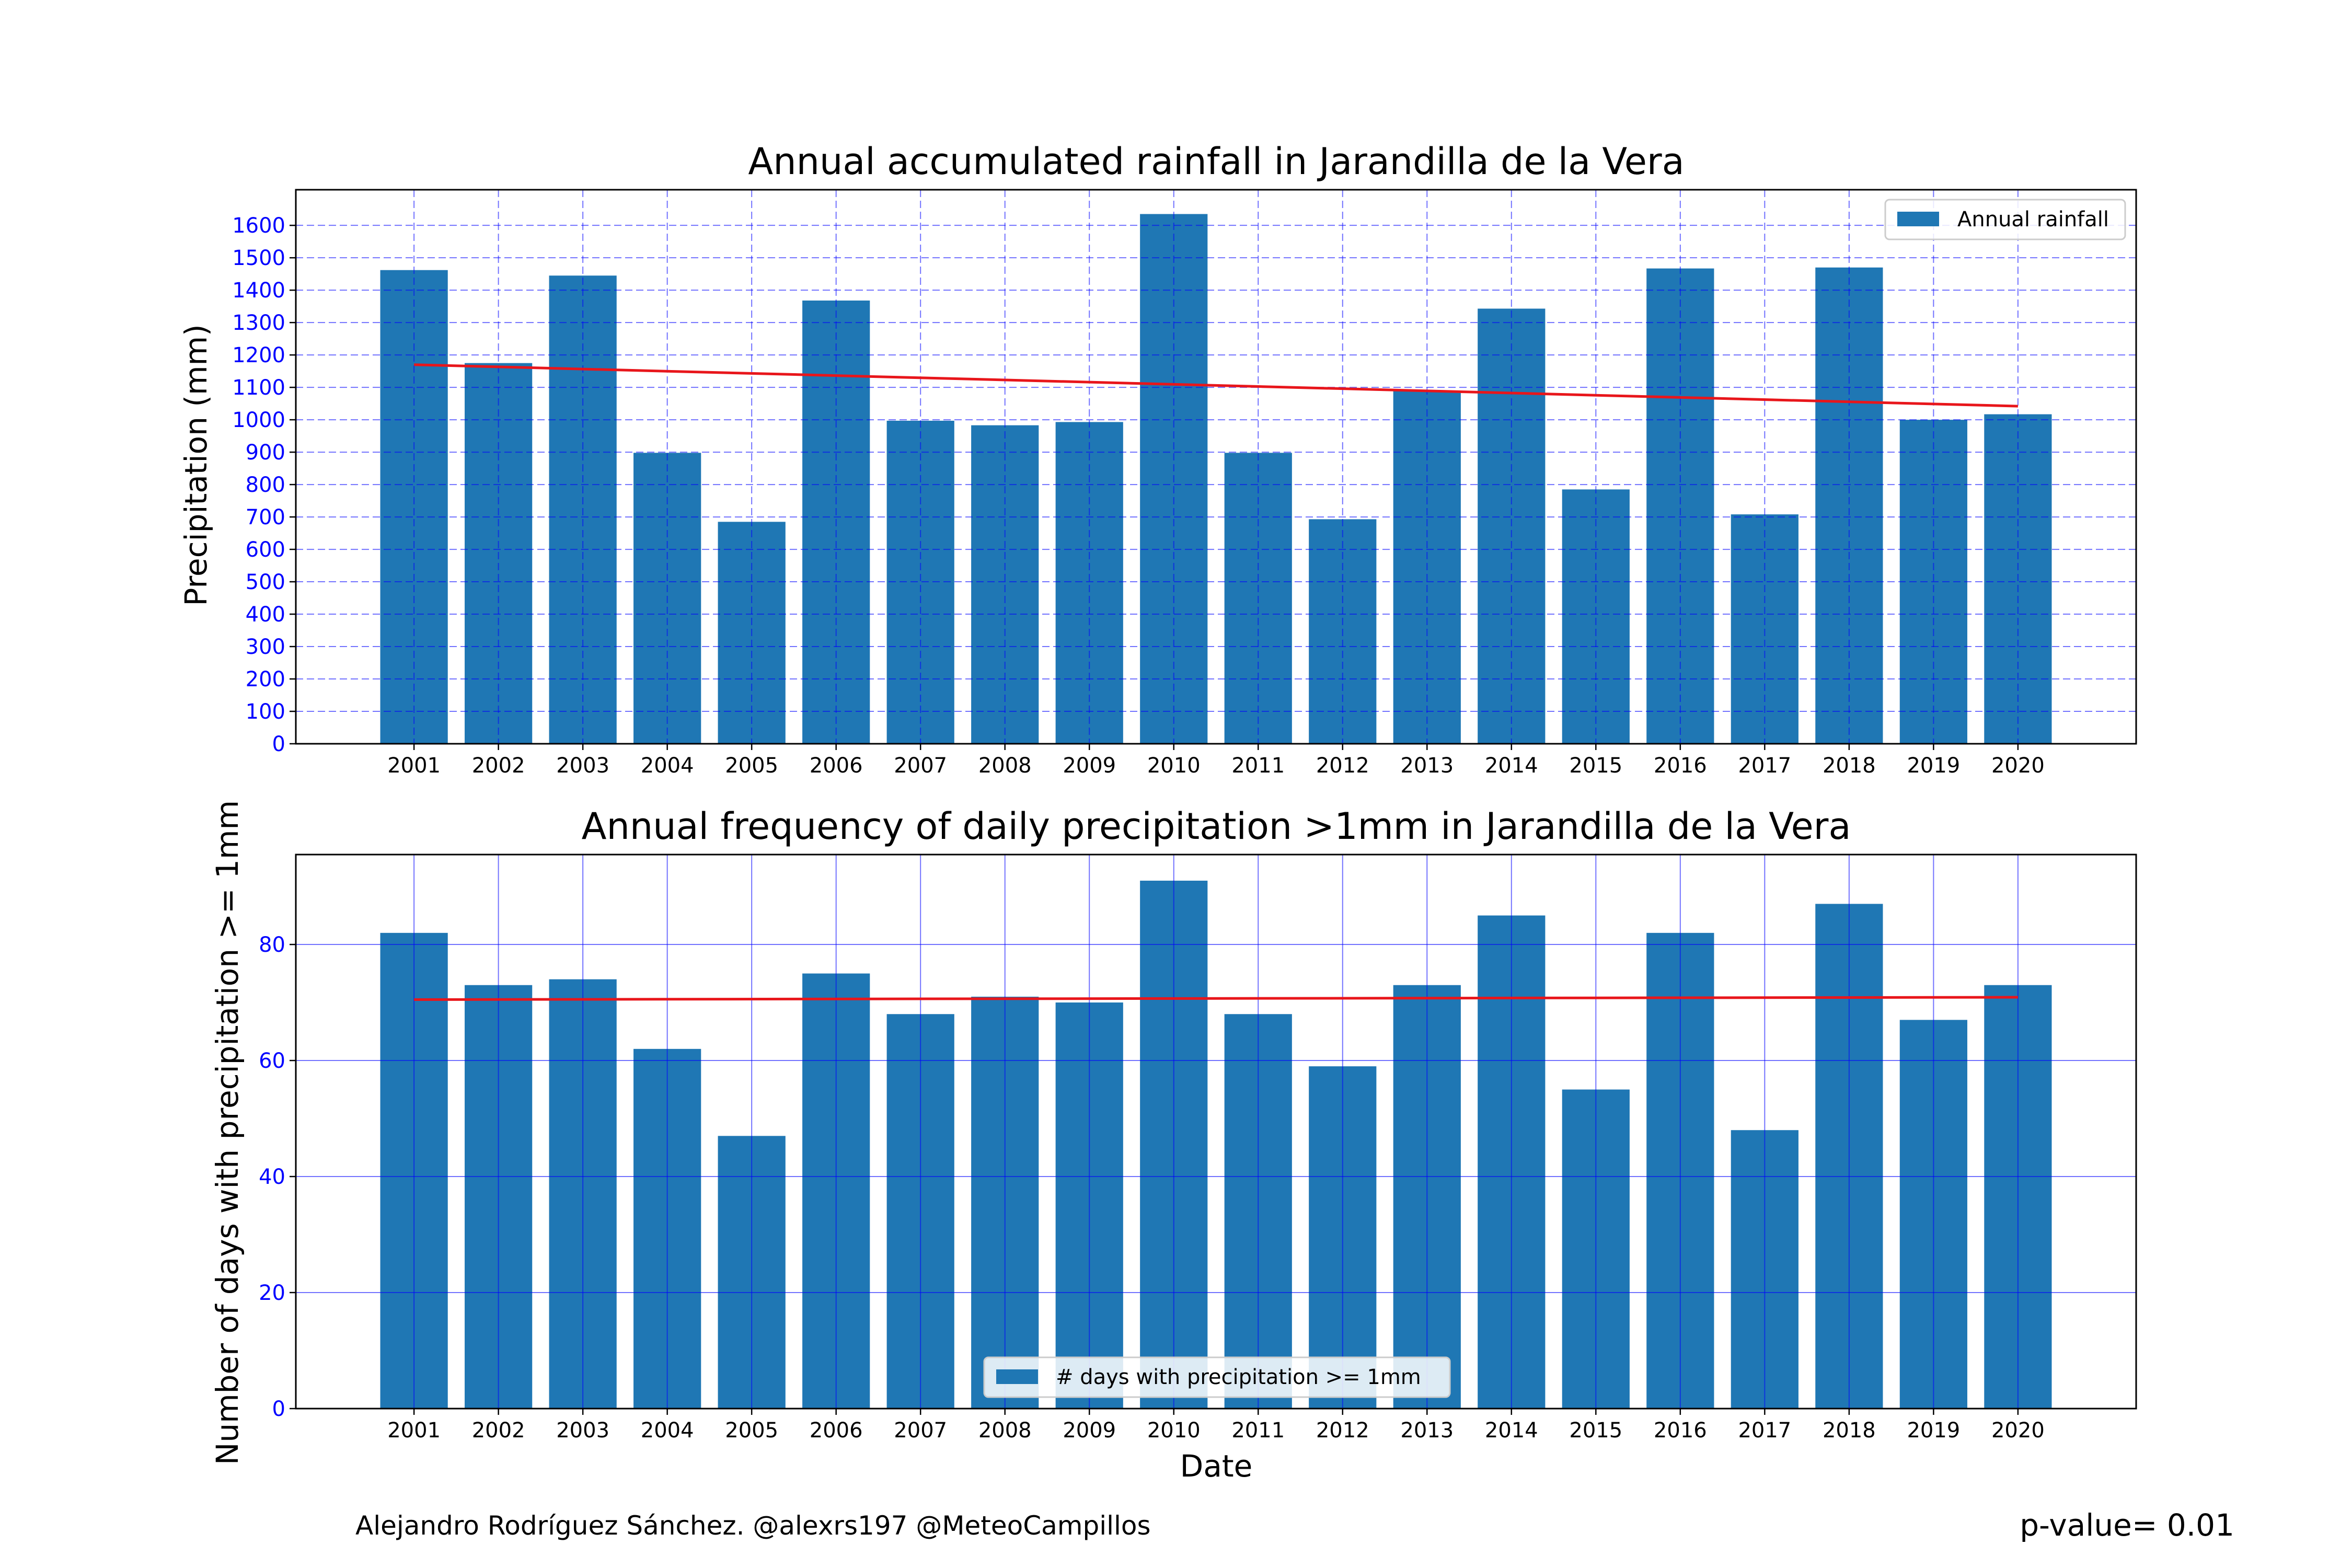 The height and width of the screenshot is (1568, 2352). What do you see at coordinates (272, 1061) in the screenshot?
I see `rain-days-y-tick-label: 60` at bounding box center [272, 1061].